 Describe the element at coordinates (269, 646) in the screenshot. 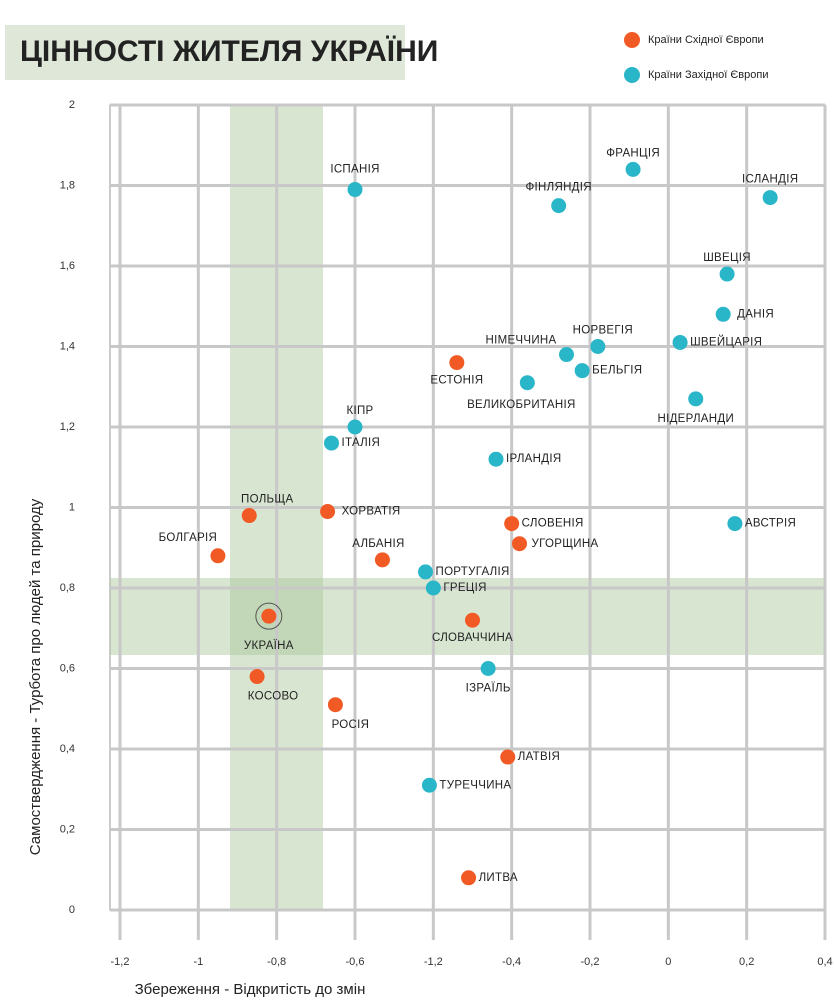

I see `point-label: УКРАЇНА` at that location.